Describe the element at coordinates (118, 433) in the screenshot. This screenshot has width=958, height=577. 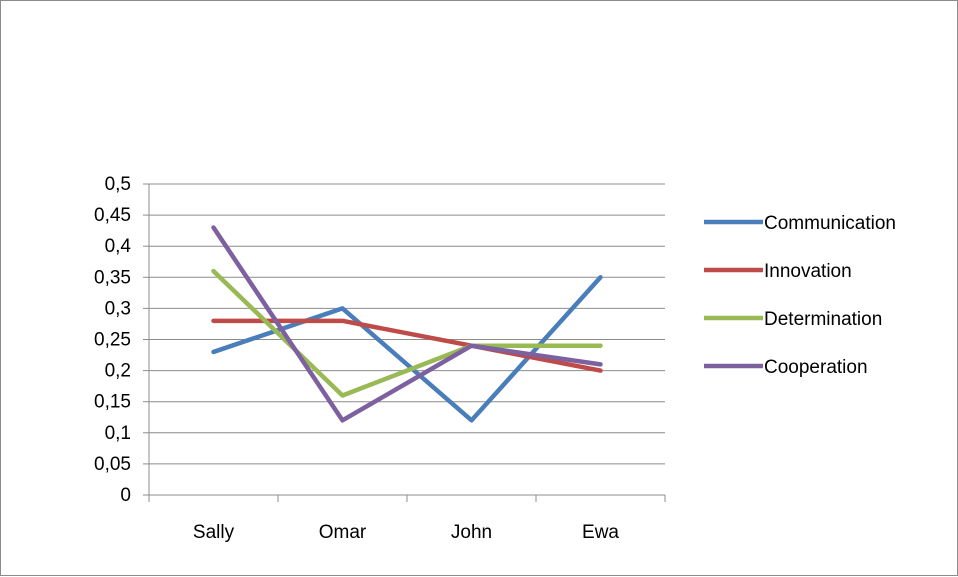
I see `y-tick-label: 0,1` at that location.